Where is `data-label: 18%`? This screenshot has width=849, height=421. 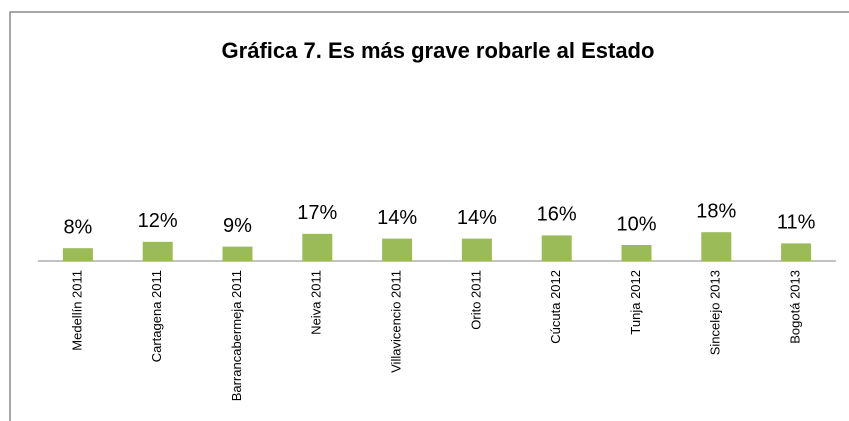
data-label: 18% is located at coordinates (716, 211).